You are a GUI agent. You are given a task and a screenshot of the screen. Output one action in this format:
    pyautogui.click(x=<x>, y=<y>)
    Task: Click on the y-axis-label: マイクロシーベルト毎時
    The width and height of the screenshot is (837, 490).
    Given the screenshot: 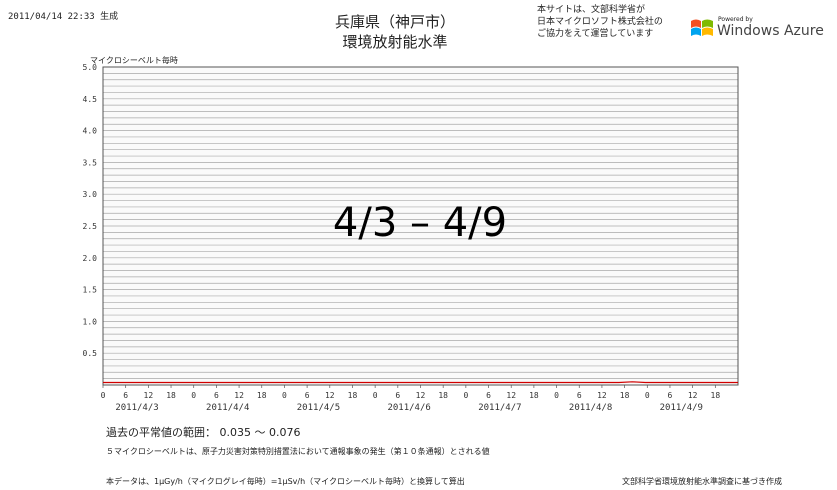 What is the action you would take?
    pyautogui.click(x=134, y=60)
    